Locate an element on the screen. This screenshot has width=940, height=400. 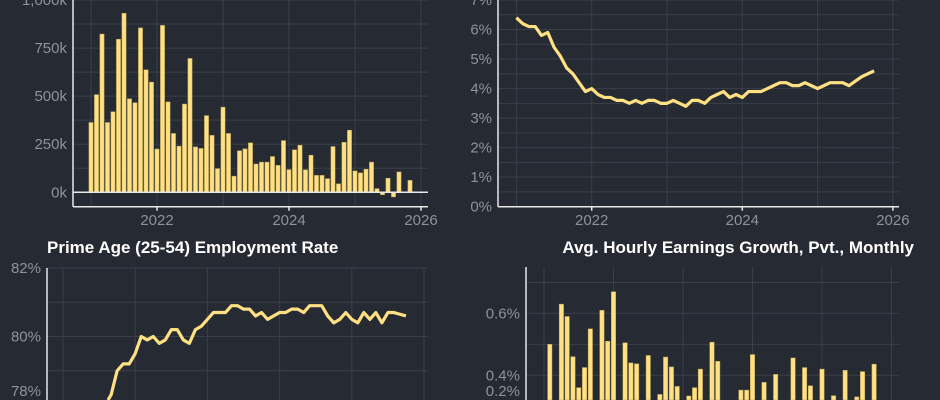
y-tick-label: 80% is located at coordinates (26, 337).